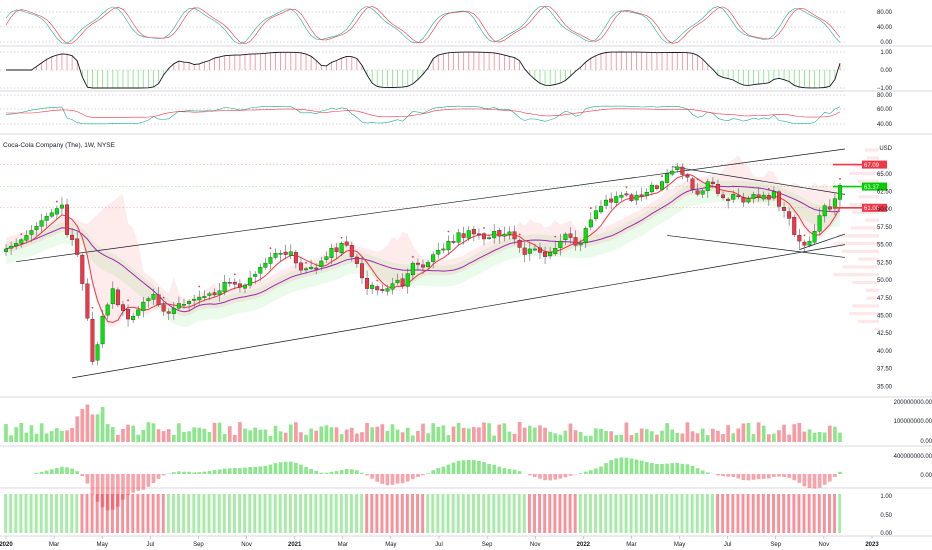  What do you see at coordinates (59, 145) in the screenshot?
I see `chart-title: Coca-Cola Company (The), 1W, NYSE` at bounding box center [59, 145].